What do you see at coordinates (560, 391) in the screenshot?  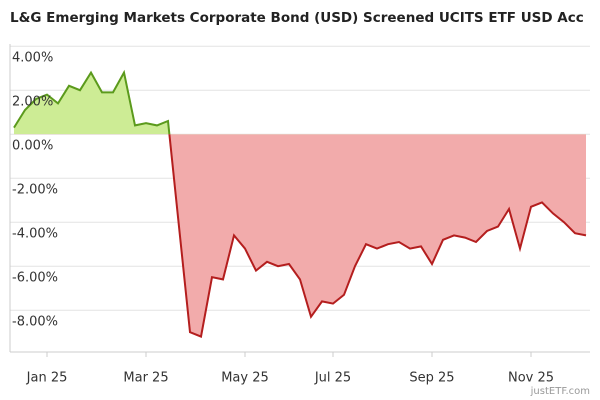 I see `watermark: justETF.com` at bounding box center [560, 391].